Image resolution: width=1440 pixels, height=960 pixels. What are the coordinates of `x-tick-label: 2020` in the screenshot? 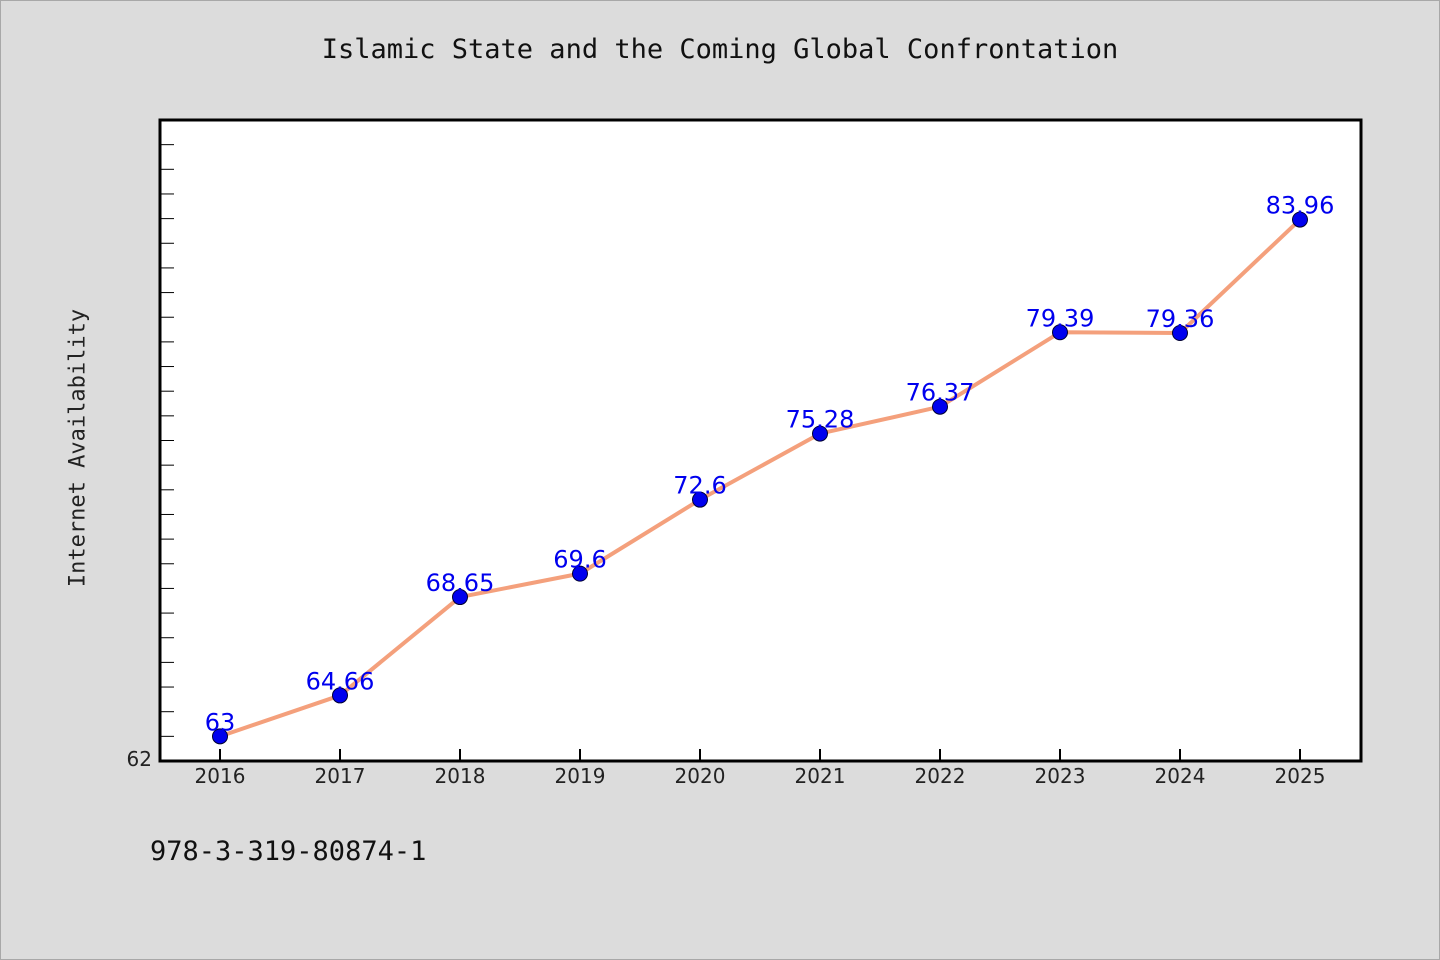 It's located at (700, 776).